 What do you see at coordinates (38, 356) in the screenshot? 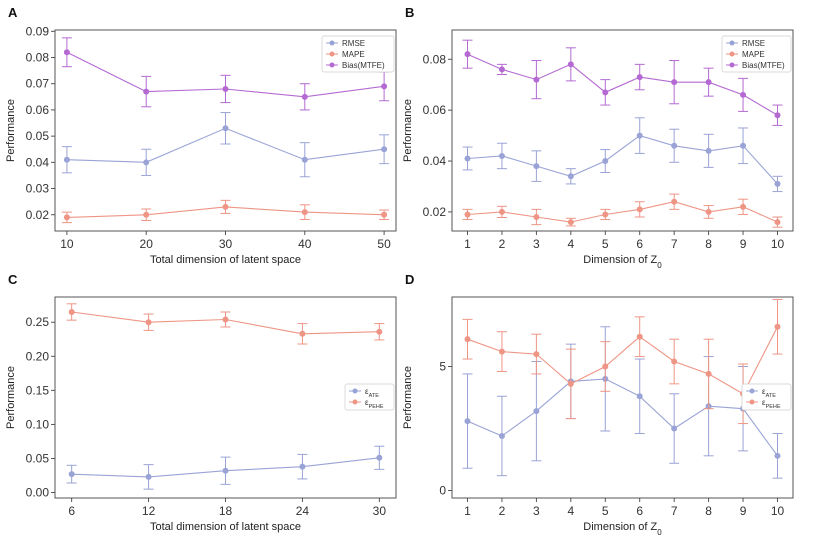
I see `y-tick-label: 0.20` at bounding box center [38, 356].